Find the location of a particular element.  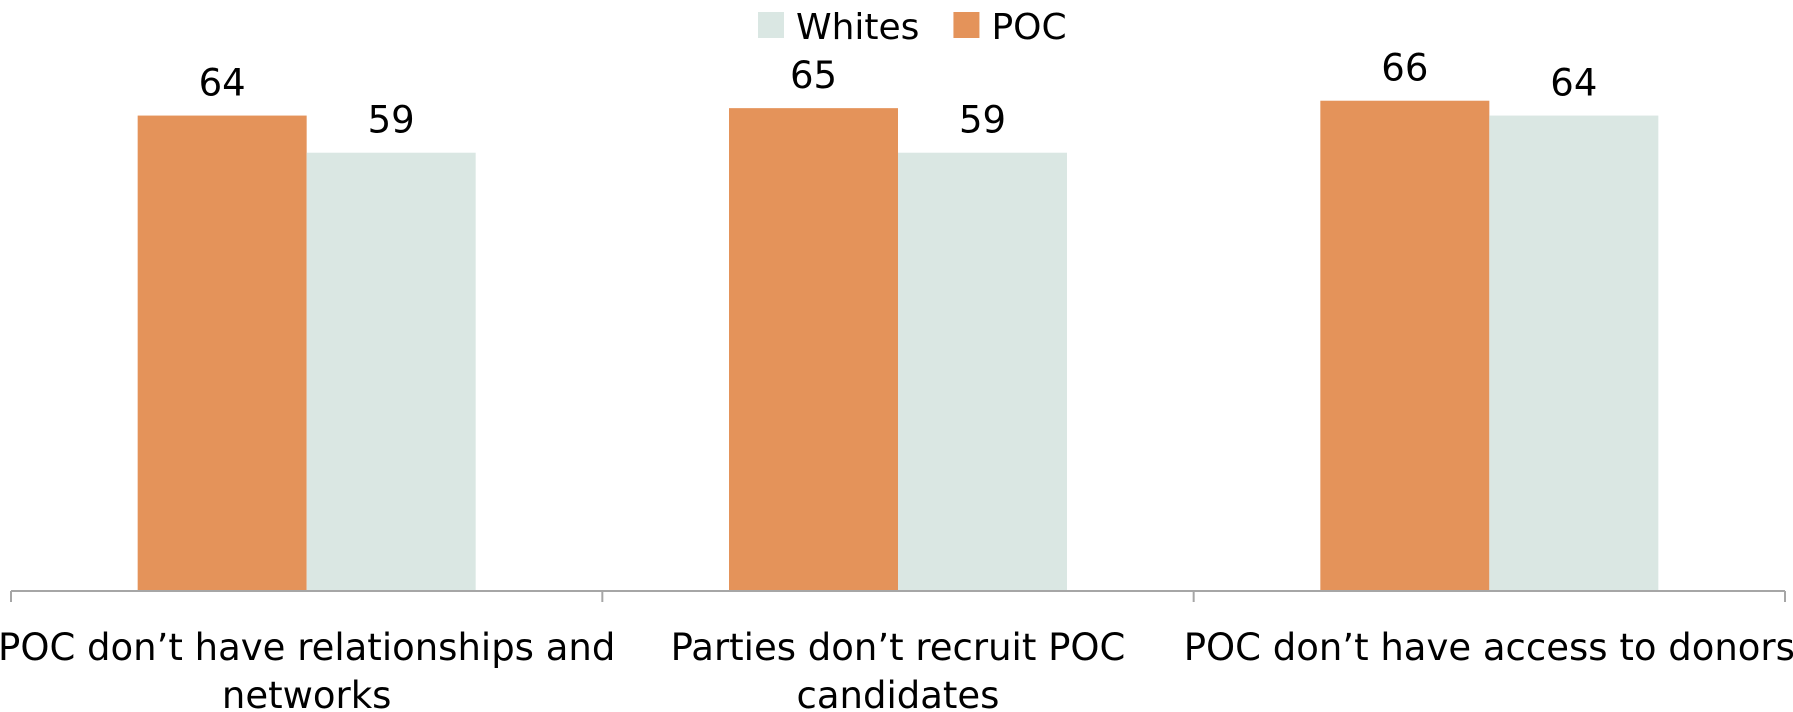

legend-label-whites: Whites is located at coordinates (857, 27).